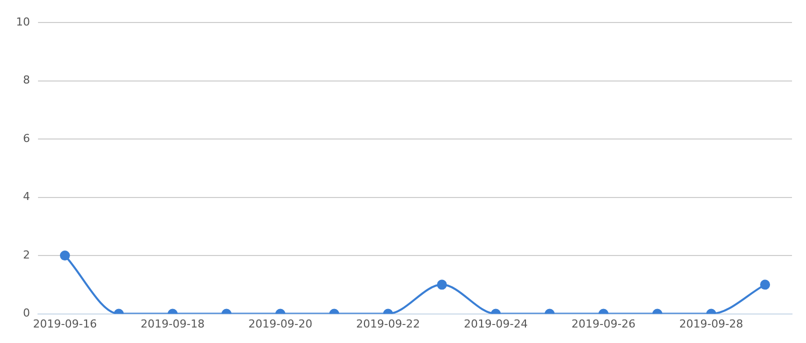 Image resolution: width=806 pixels, height=343 pixels. I want to click on x-tick-label: 2019-09-18, so click(172, 323).